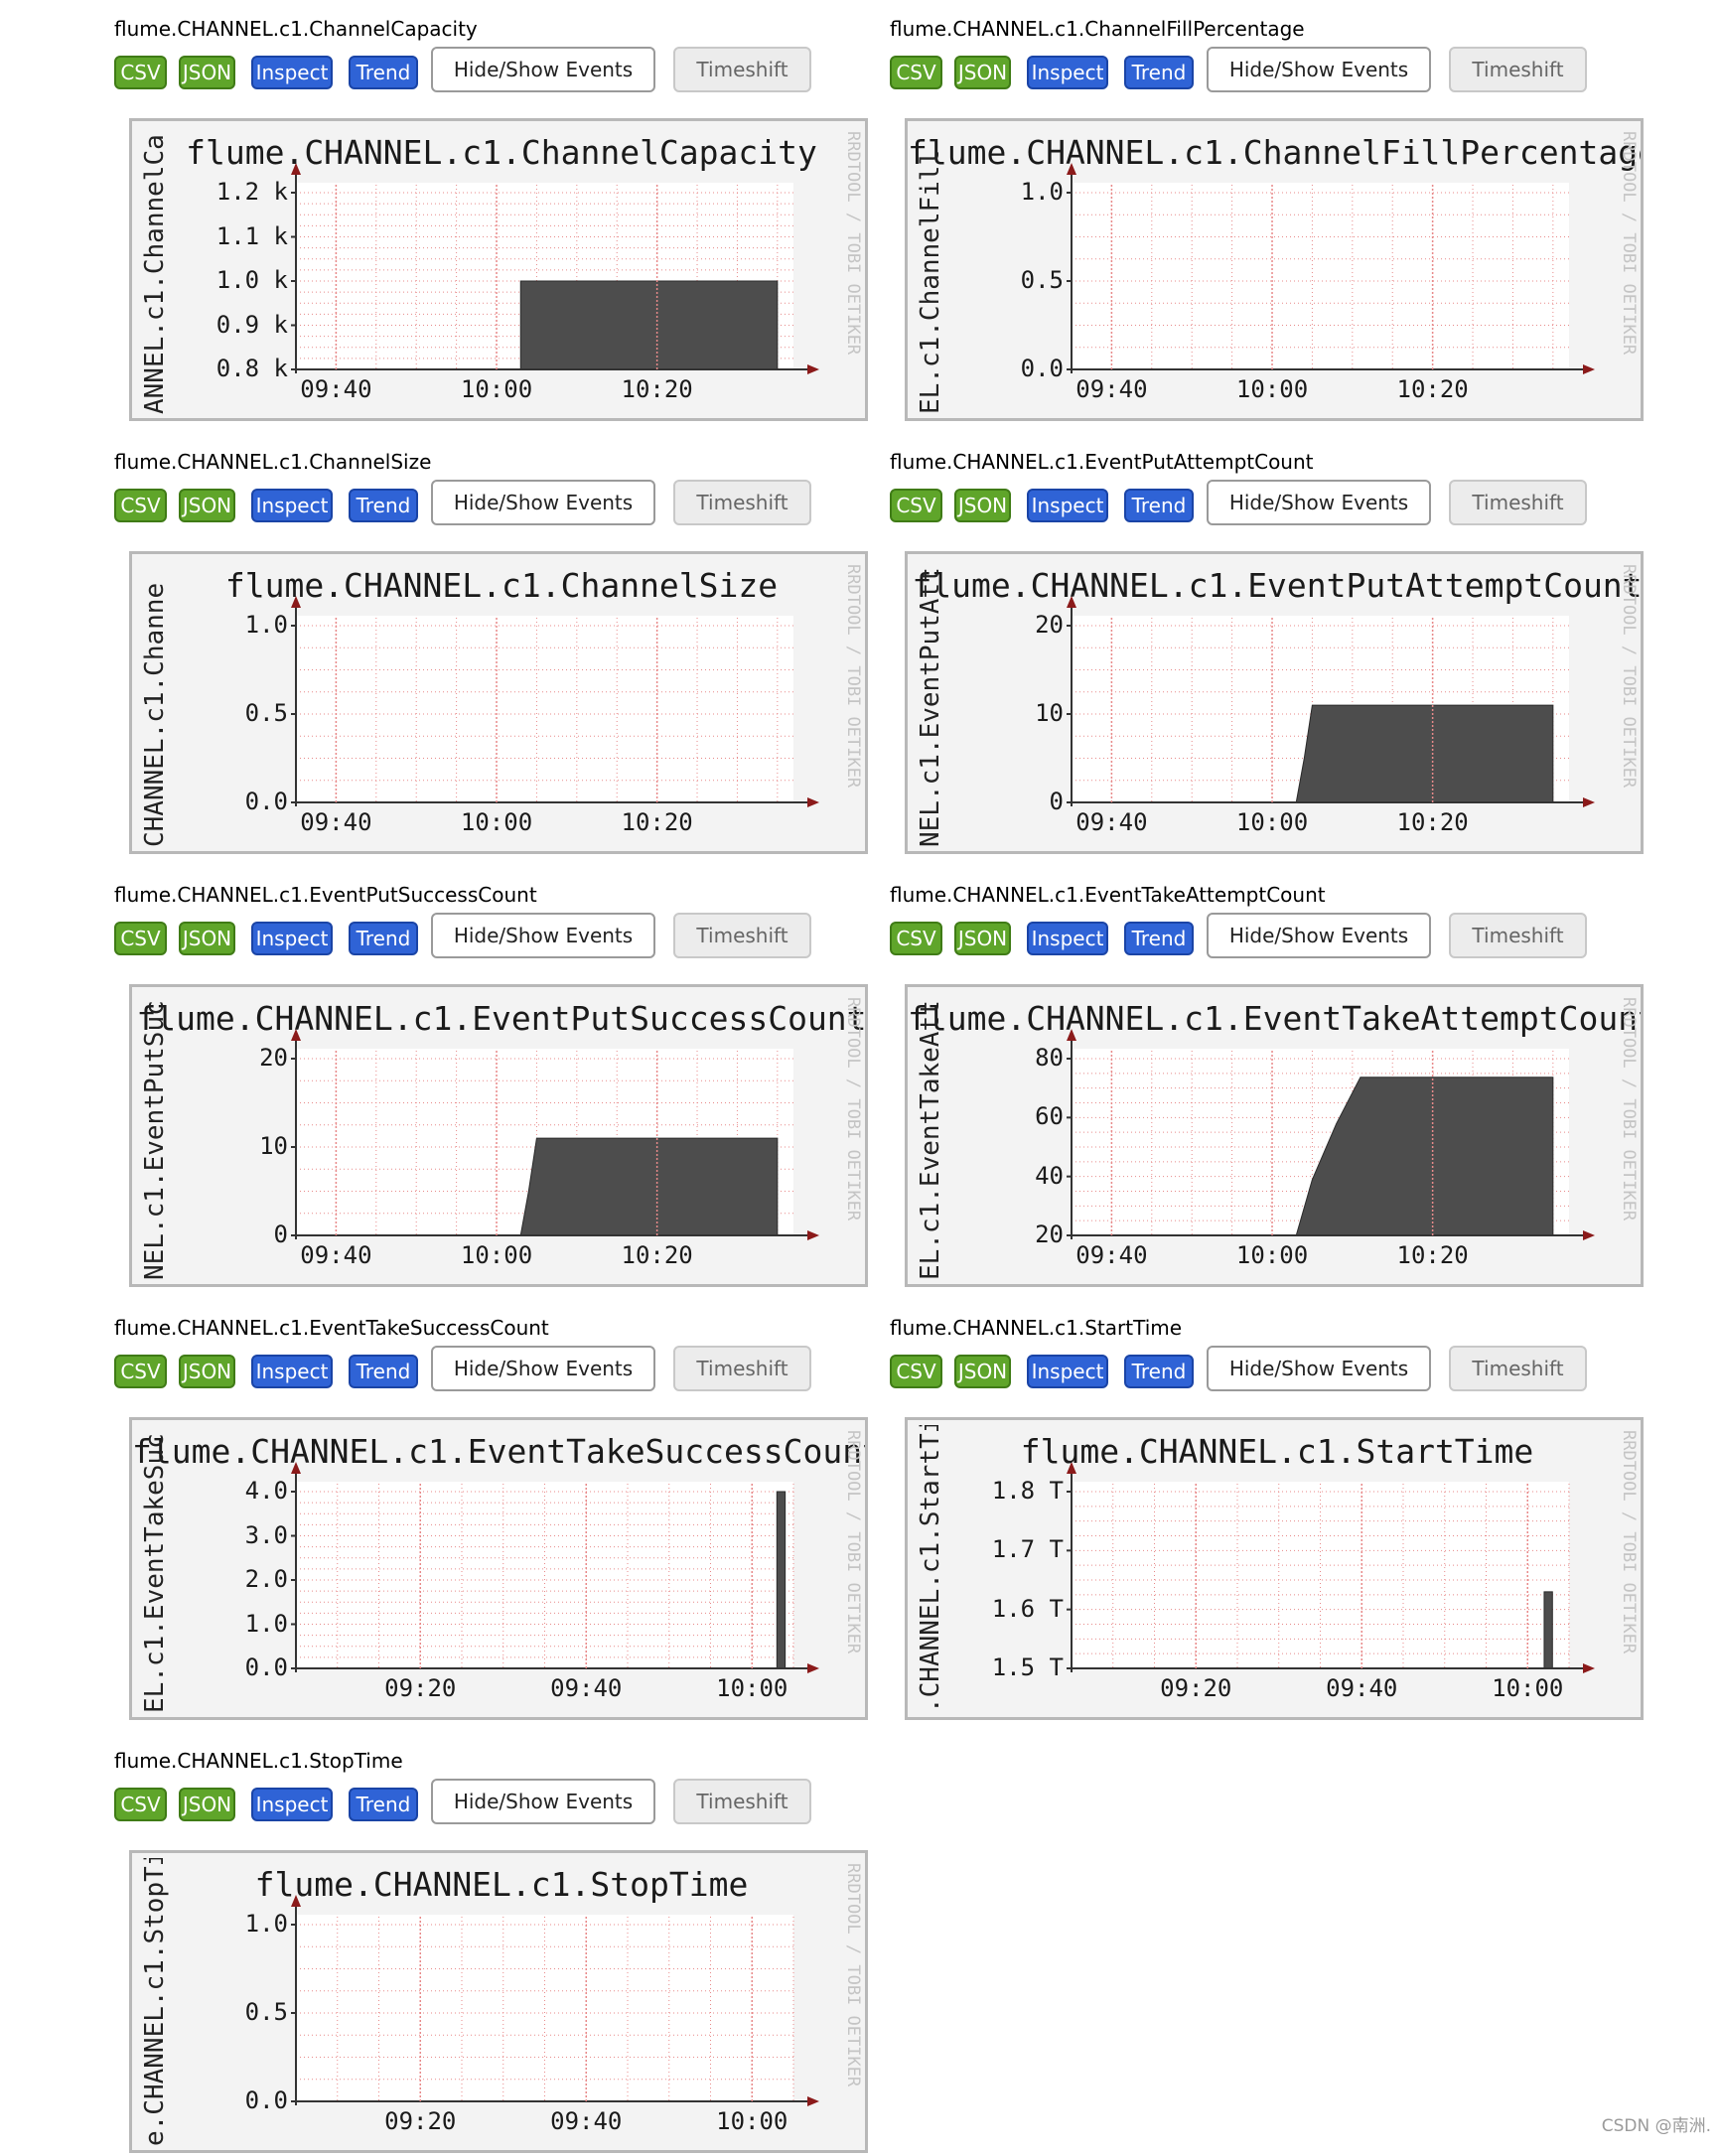 The image size is (1719, 2156). What do you see at coordinates (1276, 153) in the screenshot?
I see `graph-title: flume.CHANNEL.c1.ChannelFillPercentage` at bounding box center [1276, 153].